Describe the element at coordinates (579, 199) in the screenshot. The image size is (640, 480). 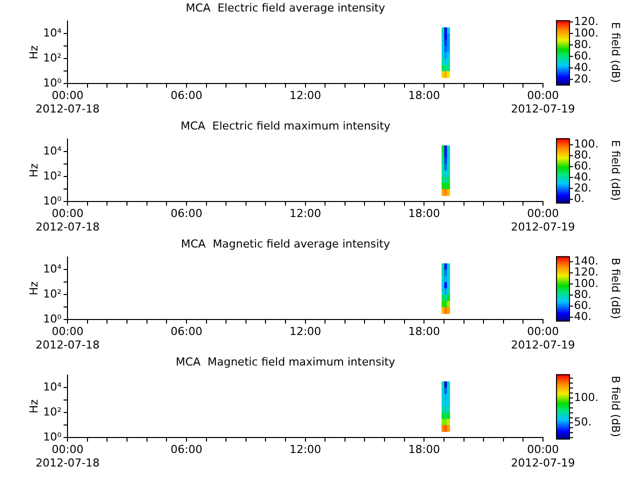
I see `color-bar-label: 0.` at that location.